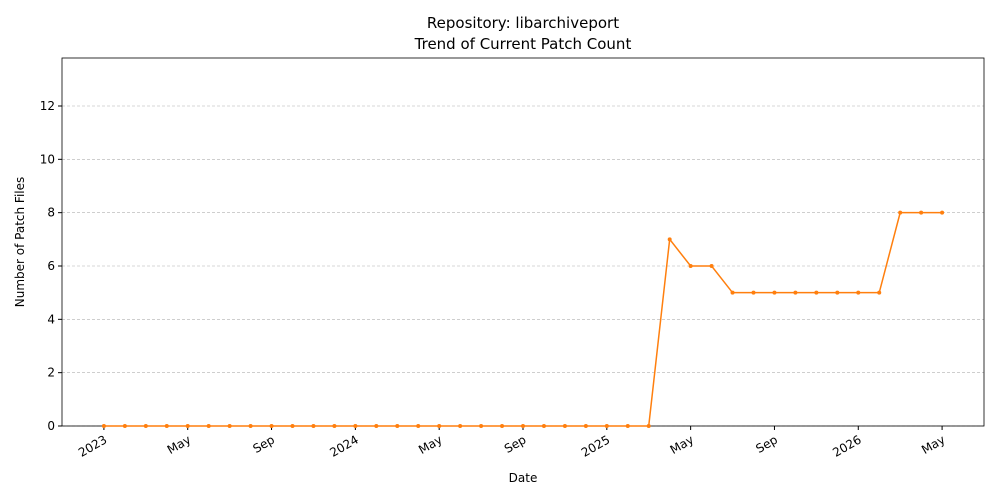 This screenshot has width=1000, height=500. What do you see at coordinates (47, 106) in the screenshot?
I see `y-tick-label: 12` at bounding box center [47, 106].